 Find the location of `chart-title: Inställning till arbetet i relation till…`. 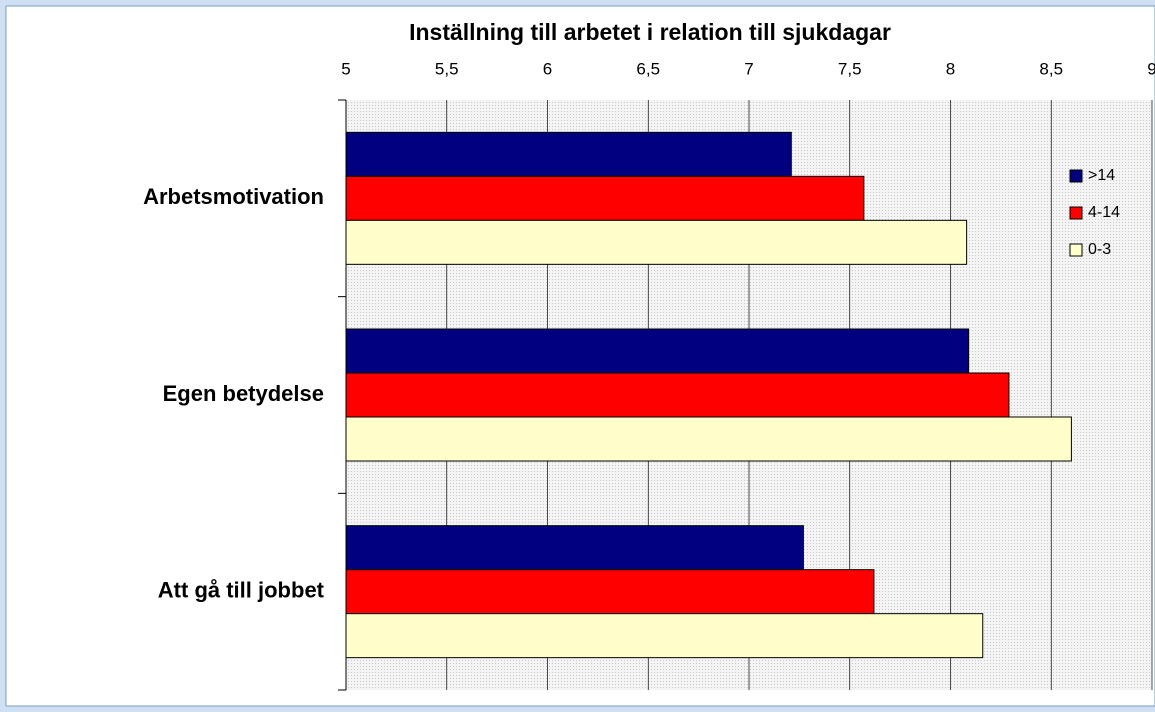

chart-title: Inställning till arbetet i relation till… is located at coordinates (650, 32).